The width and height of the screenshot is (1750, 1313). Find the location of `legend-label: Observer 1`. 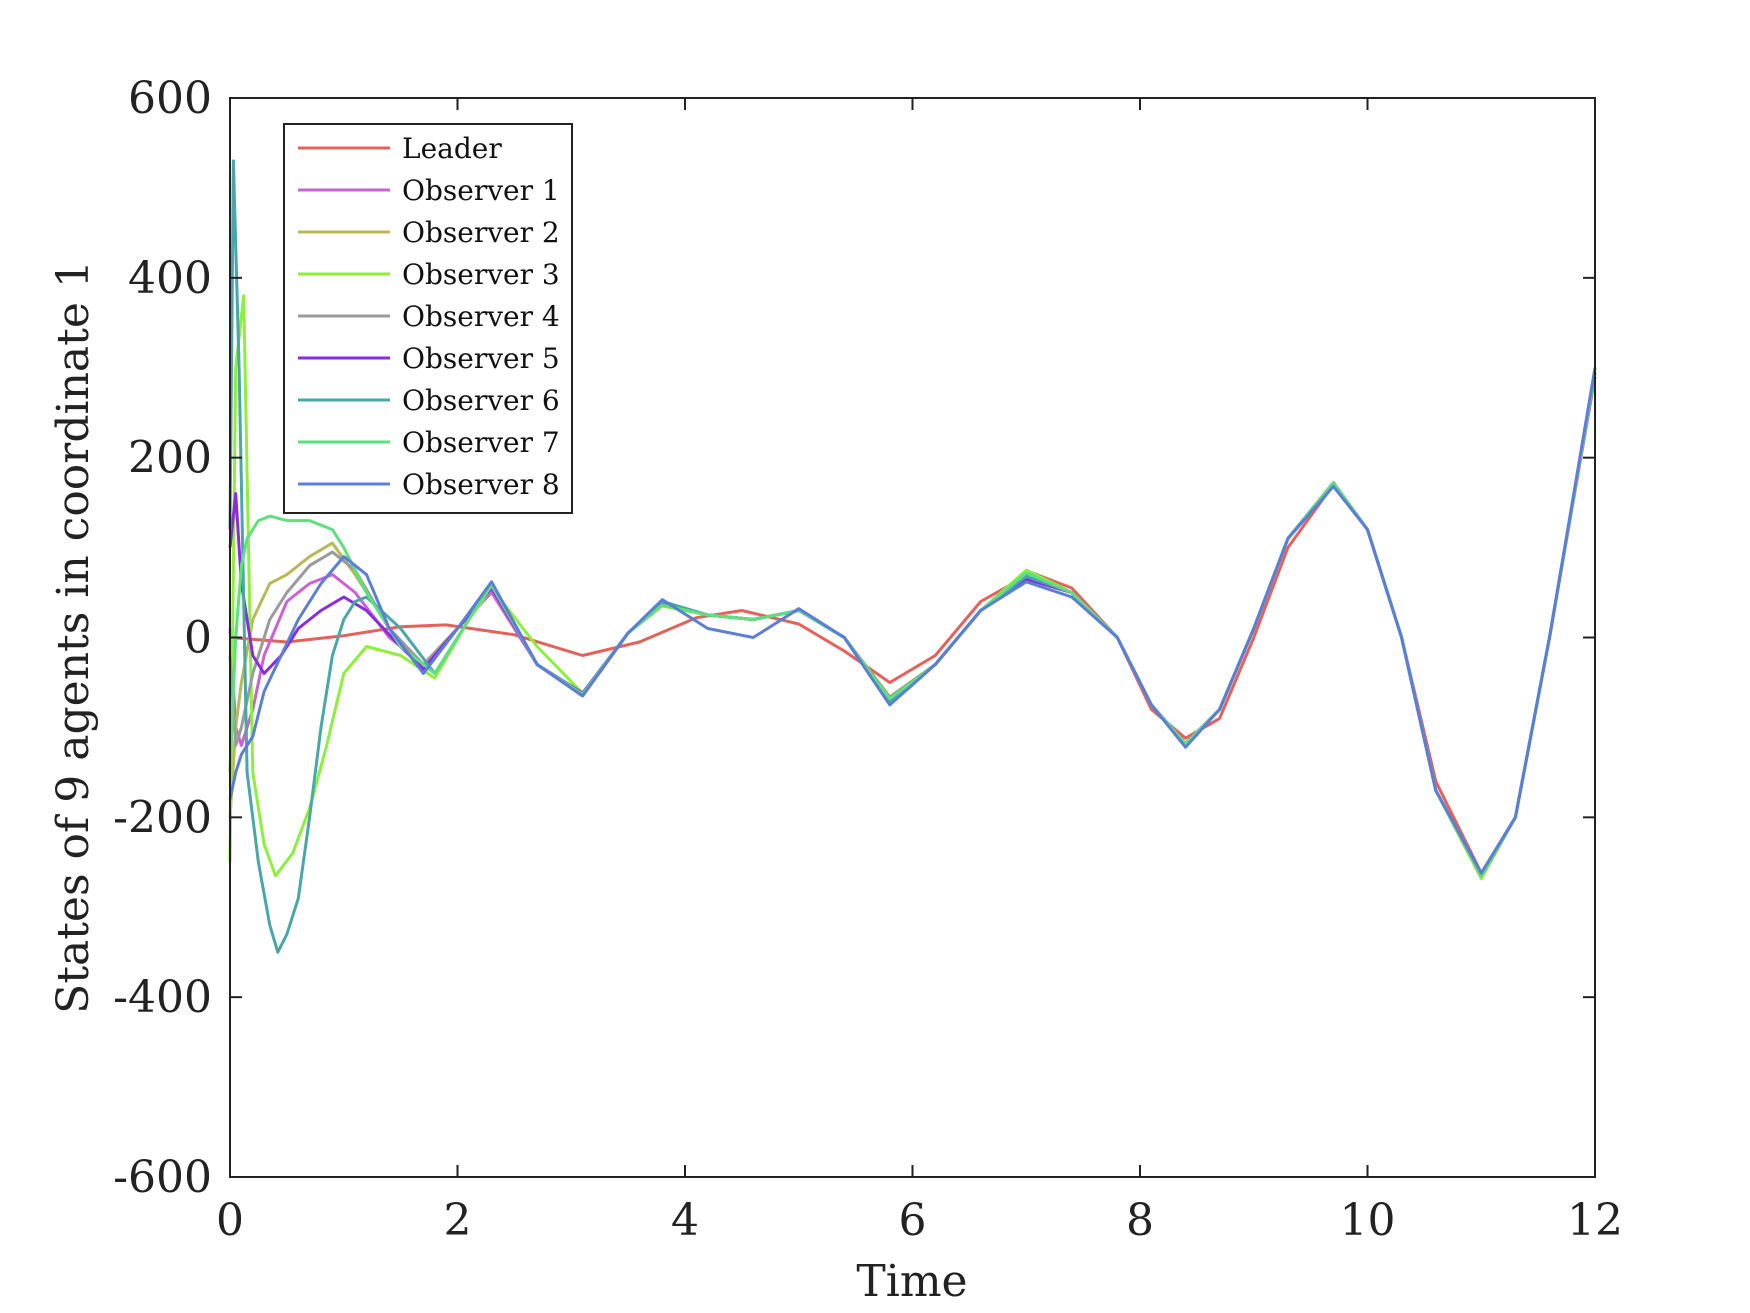

legend-label: Observer 1 is located at coordinates (481, 190).